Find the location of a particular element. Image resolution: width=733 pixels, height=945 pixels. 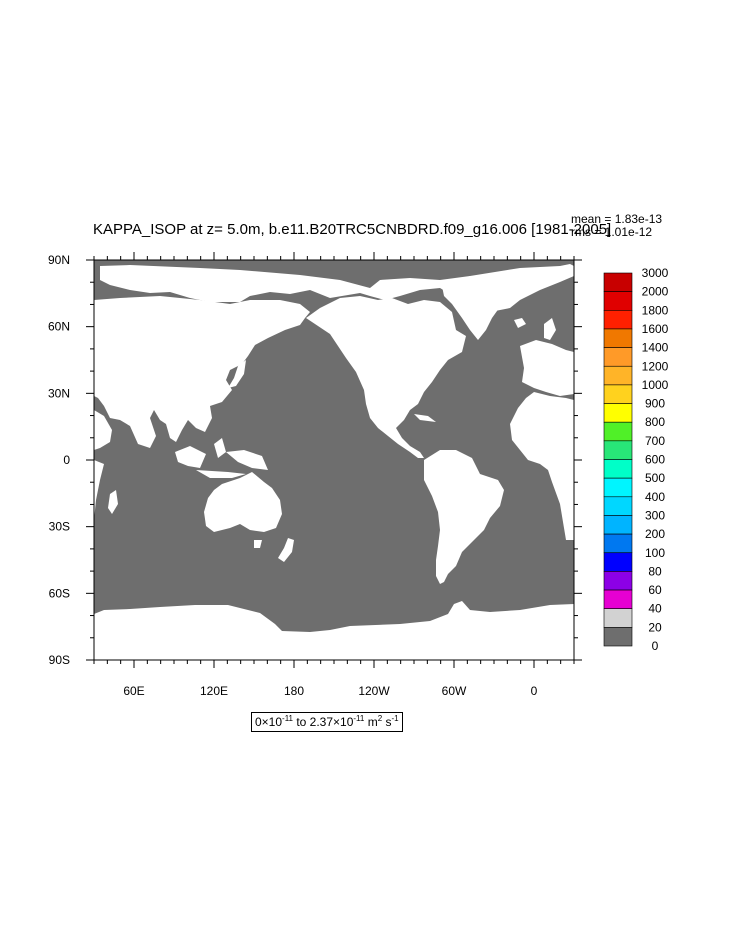

antarctica is located at coordinates (334, 630).